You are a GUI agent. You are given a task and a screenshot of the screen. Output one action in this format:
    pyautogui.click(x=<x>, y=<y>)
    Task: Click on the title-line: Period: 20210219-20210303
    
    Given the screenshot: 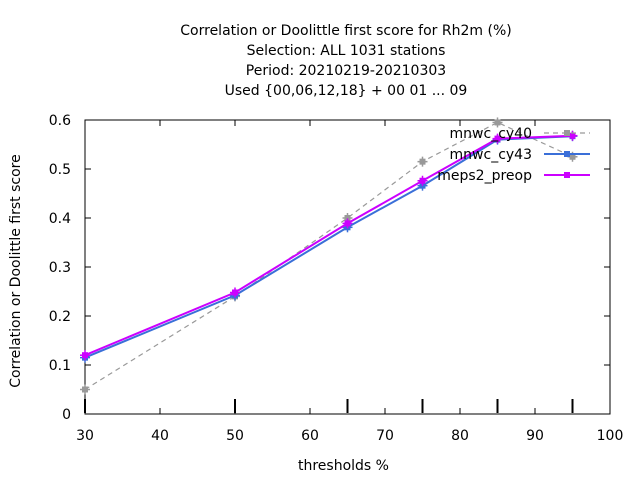 What is the action you would take?
    pyautogui.click(x=346, y=71)
    